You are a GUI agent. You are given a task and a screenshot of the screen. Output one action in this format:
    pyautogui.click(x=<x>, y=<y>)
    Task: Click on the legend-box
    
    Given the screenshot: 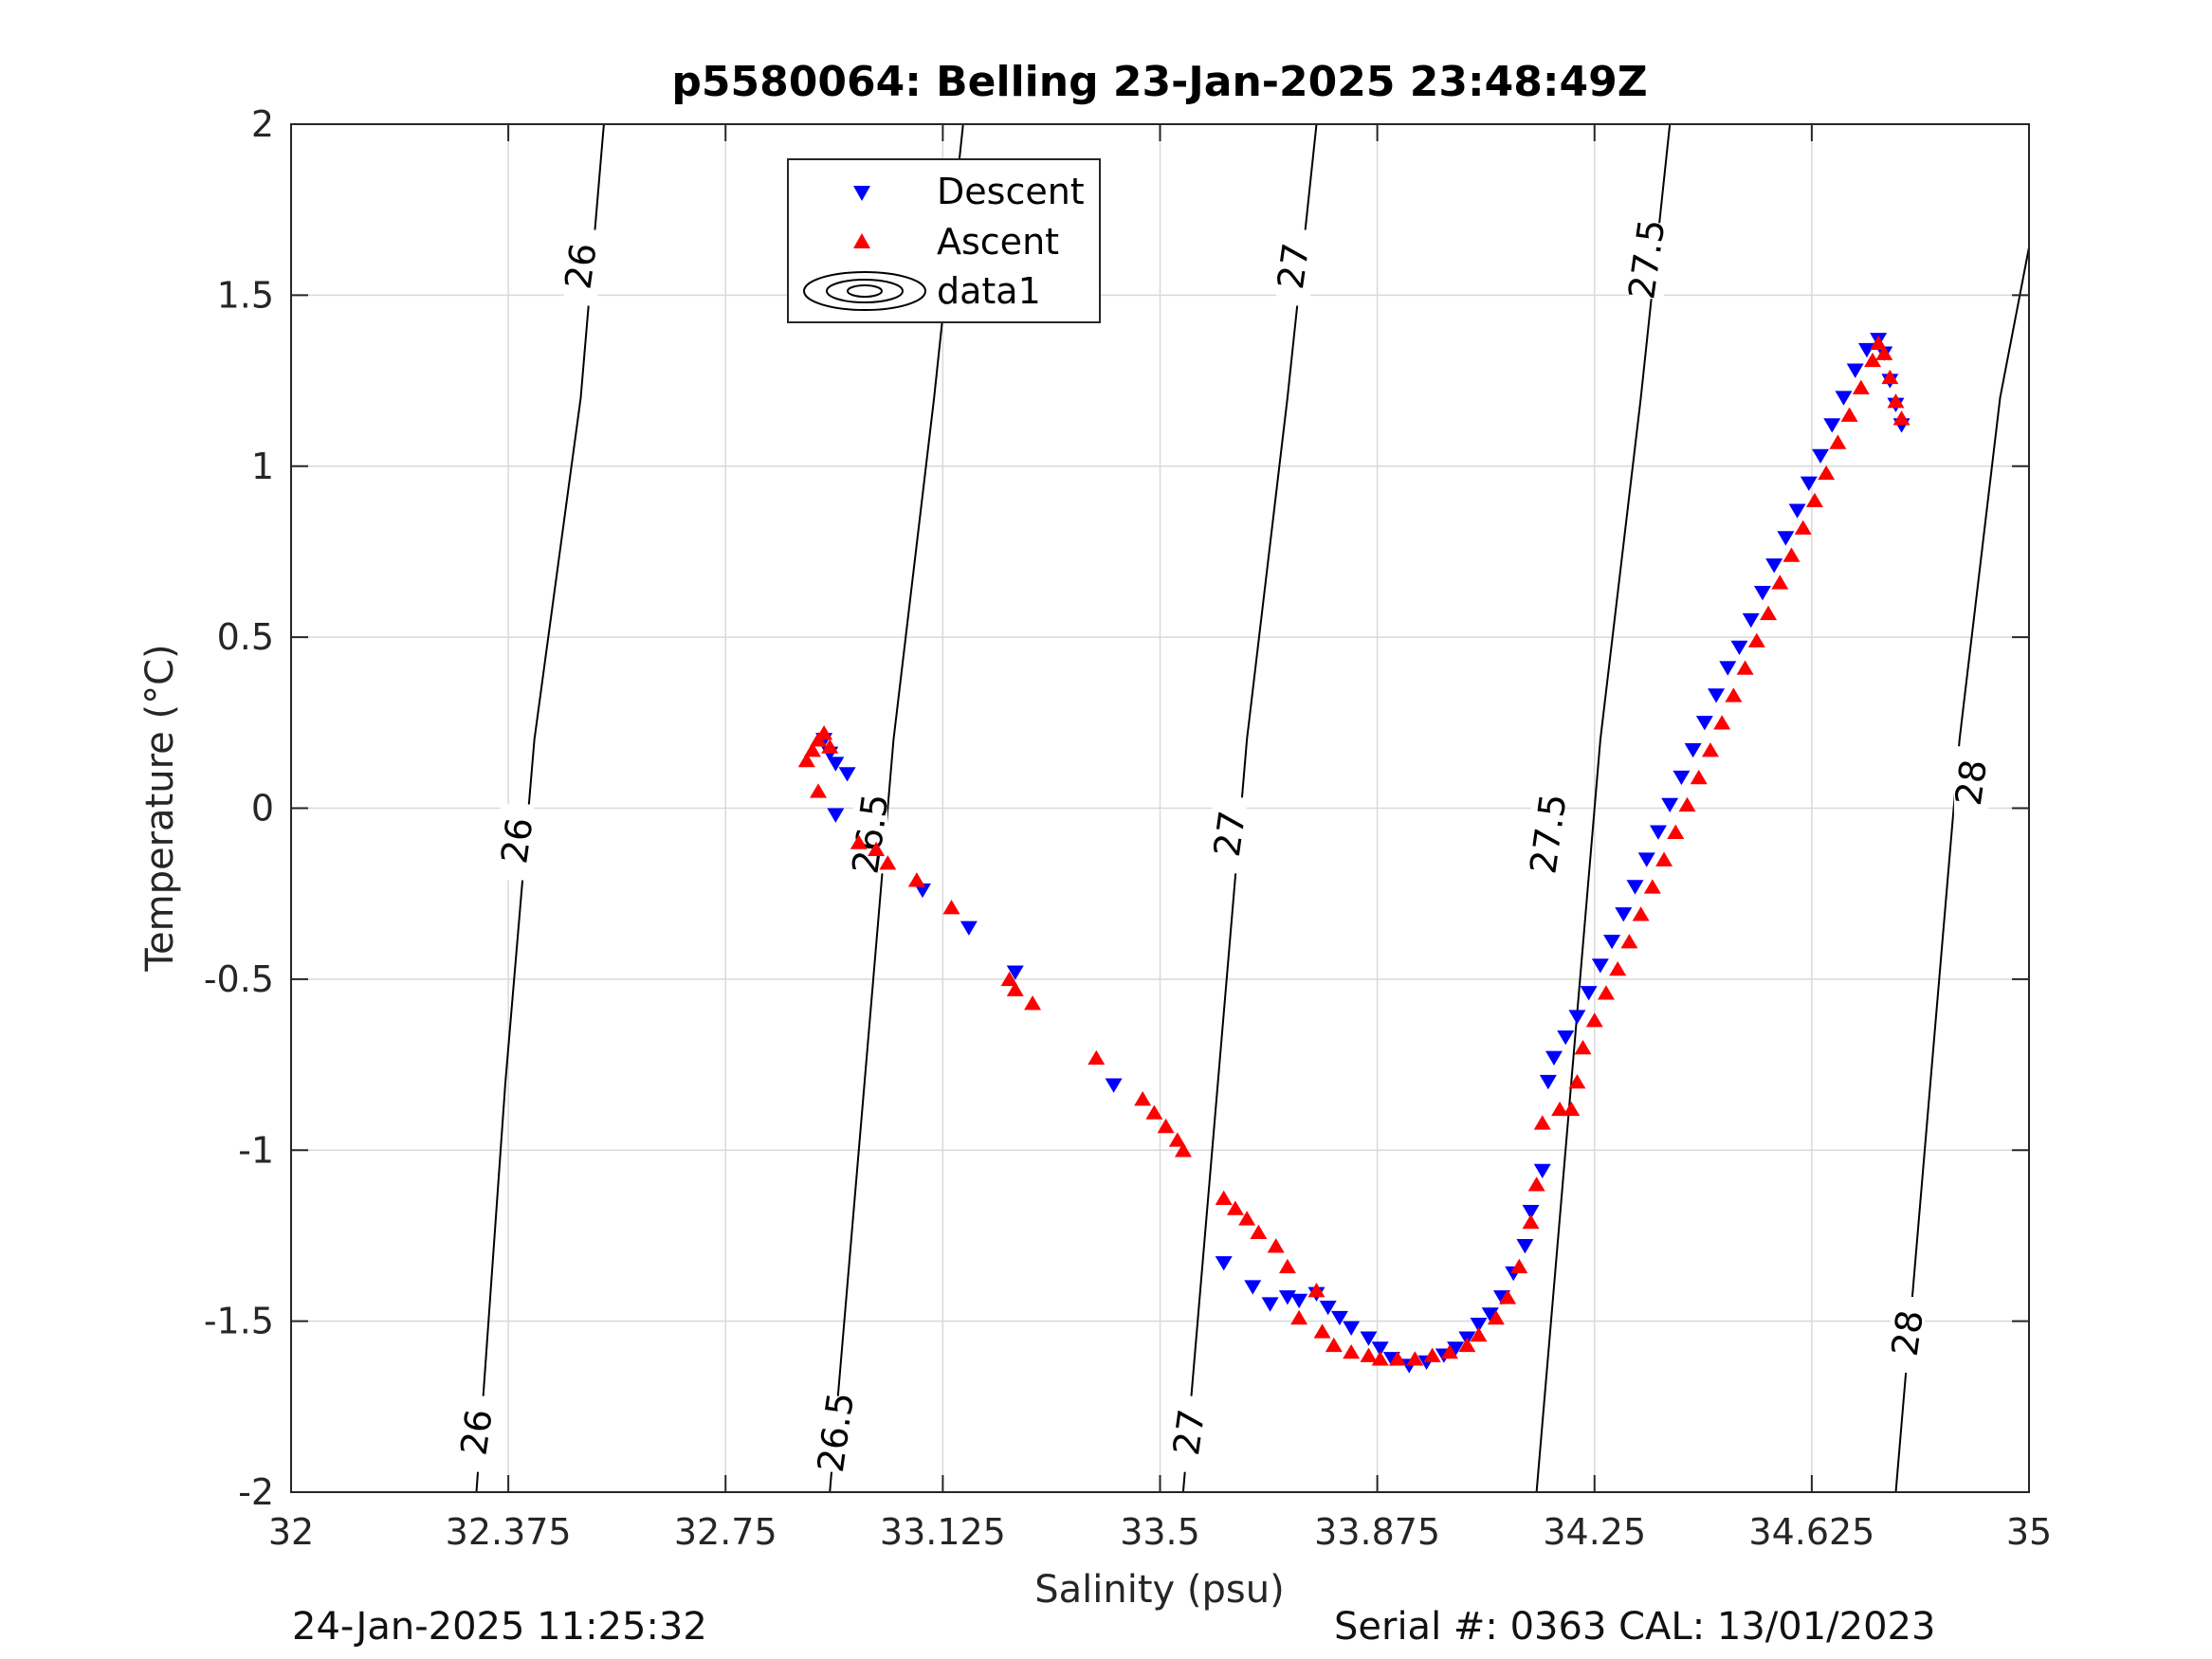 What is the action you would take?
    pyautogui.click(x=944, y=240)
    